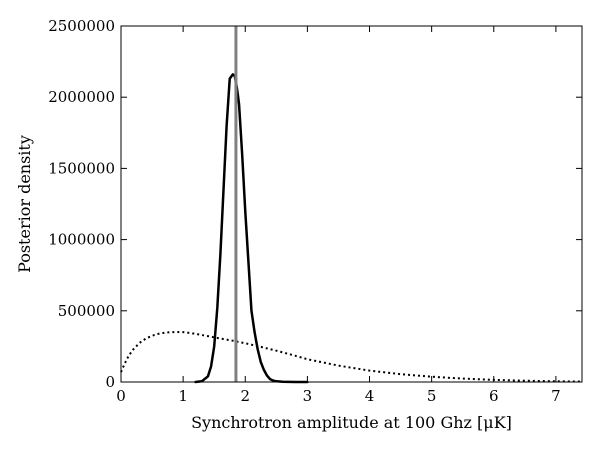 The height and width of the screenshot is (455, 600). I want to click on y-tick-label: 2000000, so click(81, 97).